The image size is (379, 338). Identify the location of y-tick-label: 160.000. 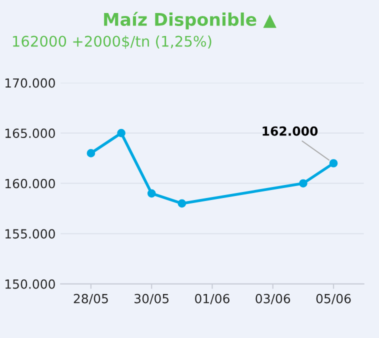
(30, 183).